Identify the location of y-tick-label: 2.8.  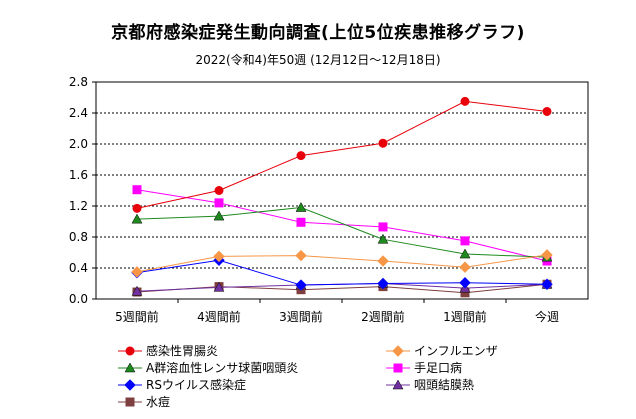
(78, 82).